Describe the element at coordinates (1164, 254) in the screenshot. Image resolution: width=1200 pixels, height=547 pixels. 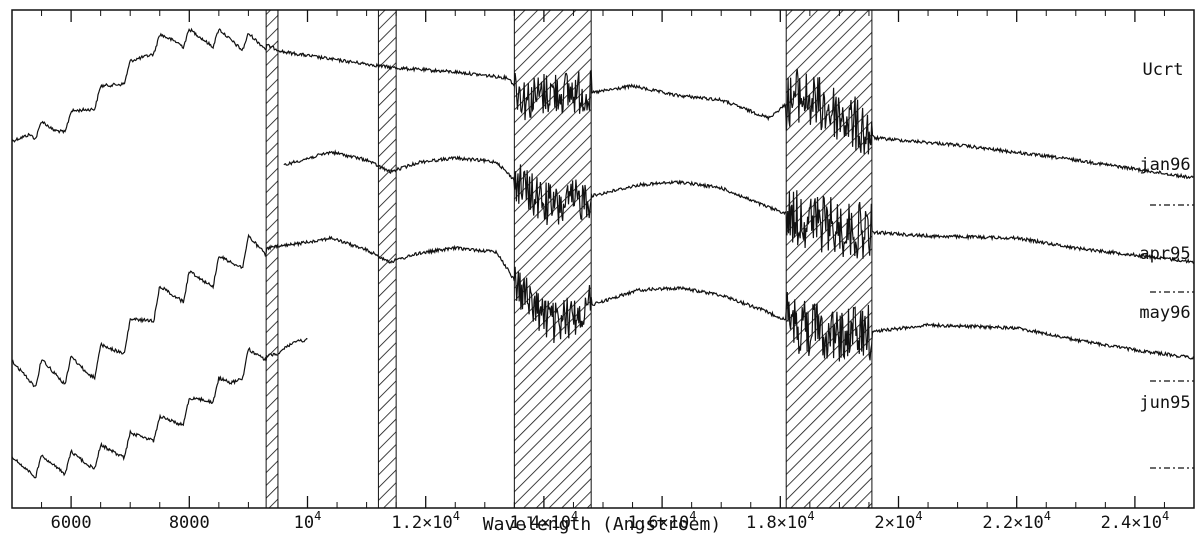
I see `series-label-apr95: apr95` at that location.